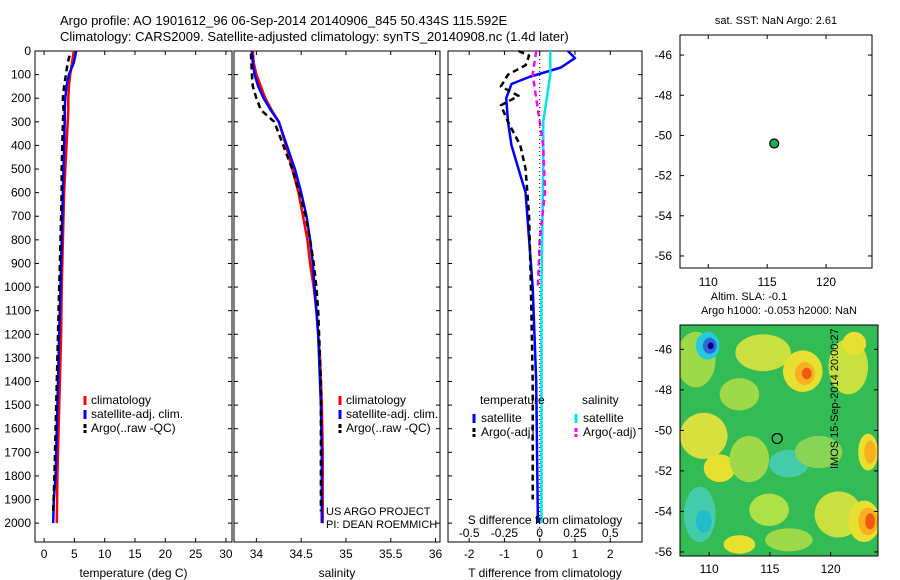 The image size is (900, 580). Describe the element at coordinates (301, 554) in the screenshot. I see `x-tick-label: 34.5` at that location.